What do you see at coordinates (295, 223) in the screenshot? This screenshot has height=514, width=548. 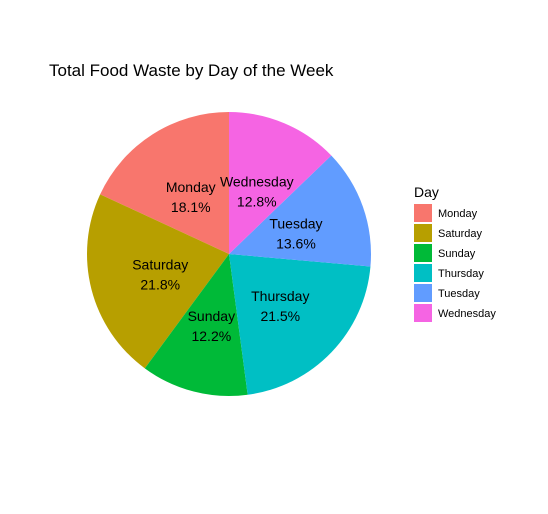 I see `slice-label-tuesday: Tuesday` at bounding box center [295, 223].